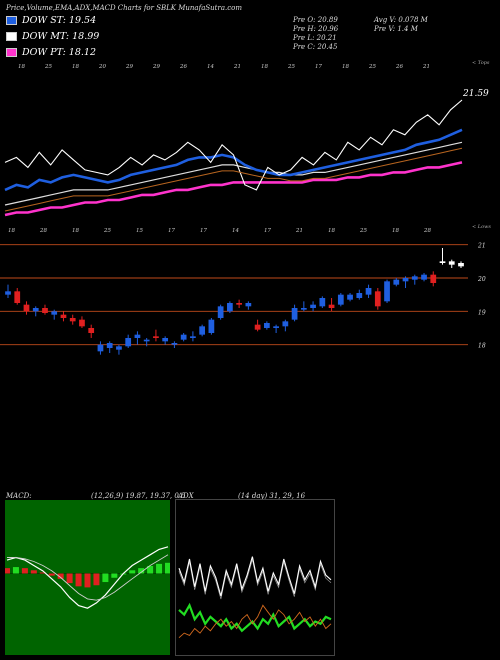  What do you see at coordinates (315, 47) in the screenshot?
I see `stat-pre-close: Pre C: 20.45` at bounding box center [315, 47].